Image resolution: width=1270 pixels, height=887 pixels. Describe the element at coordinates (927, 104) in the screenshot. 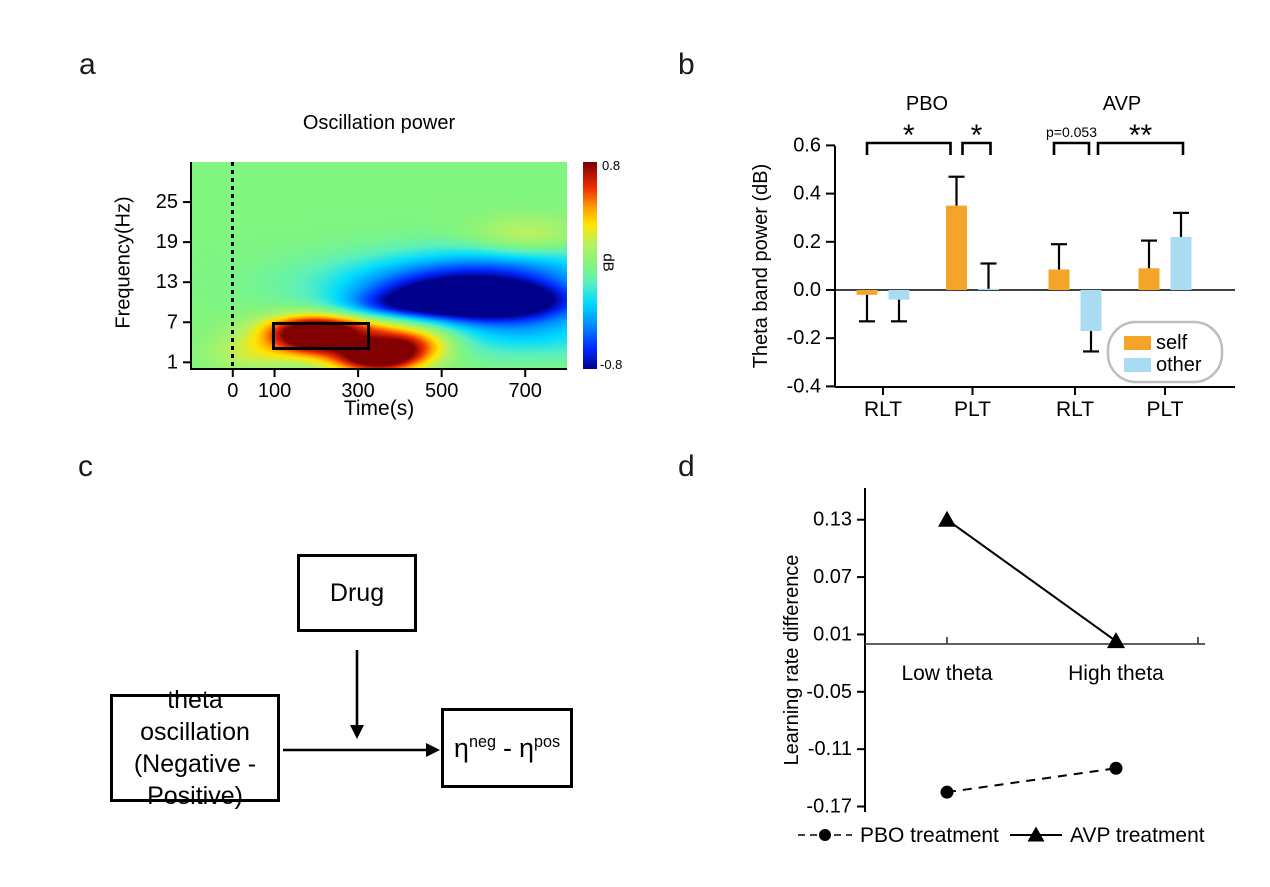

I see `group-label-pbo: PBO` at that location.